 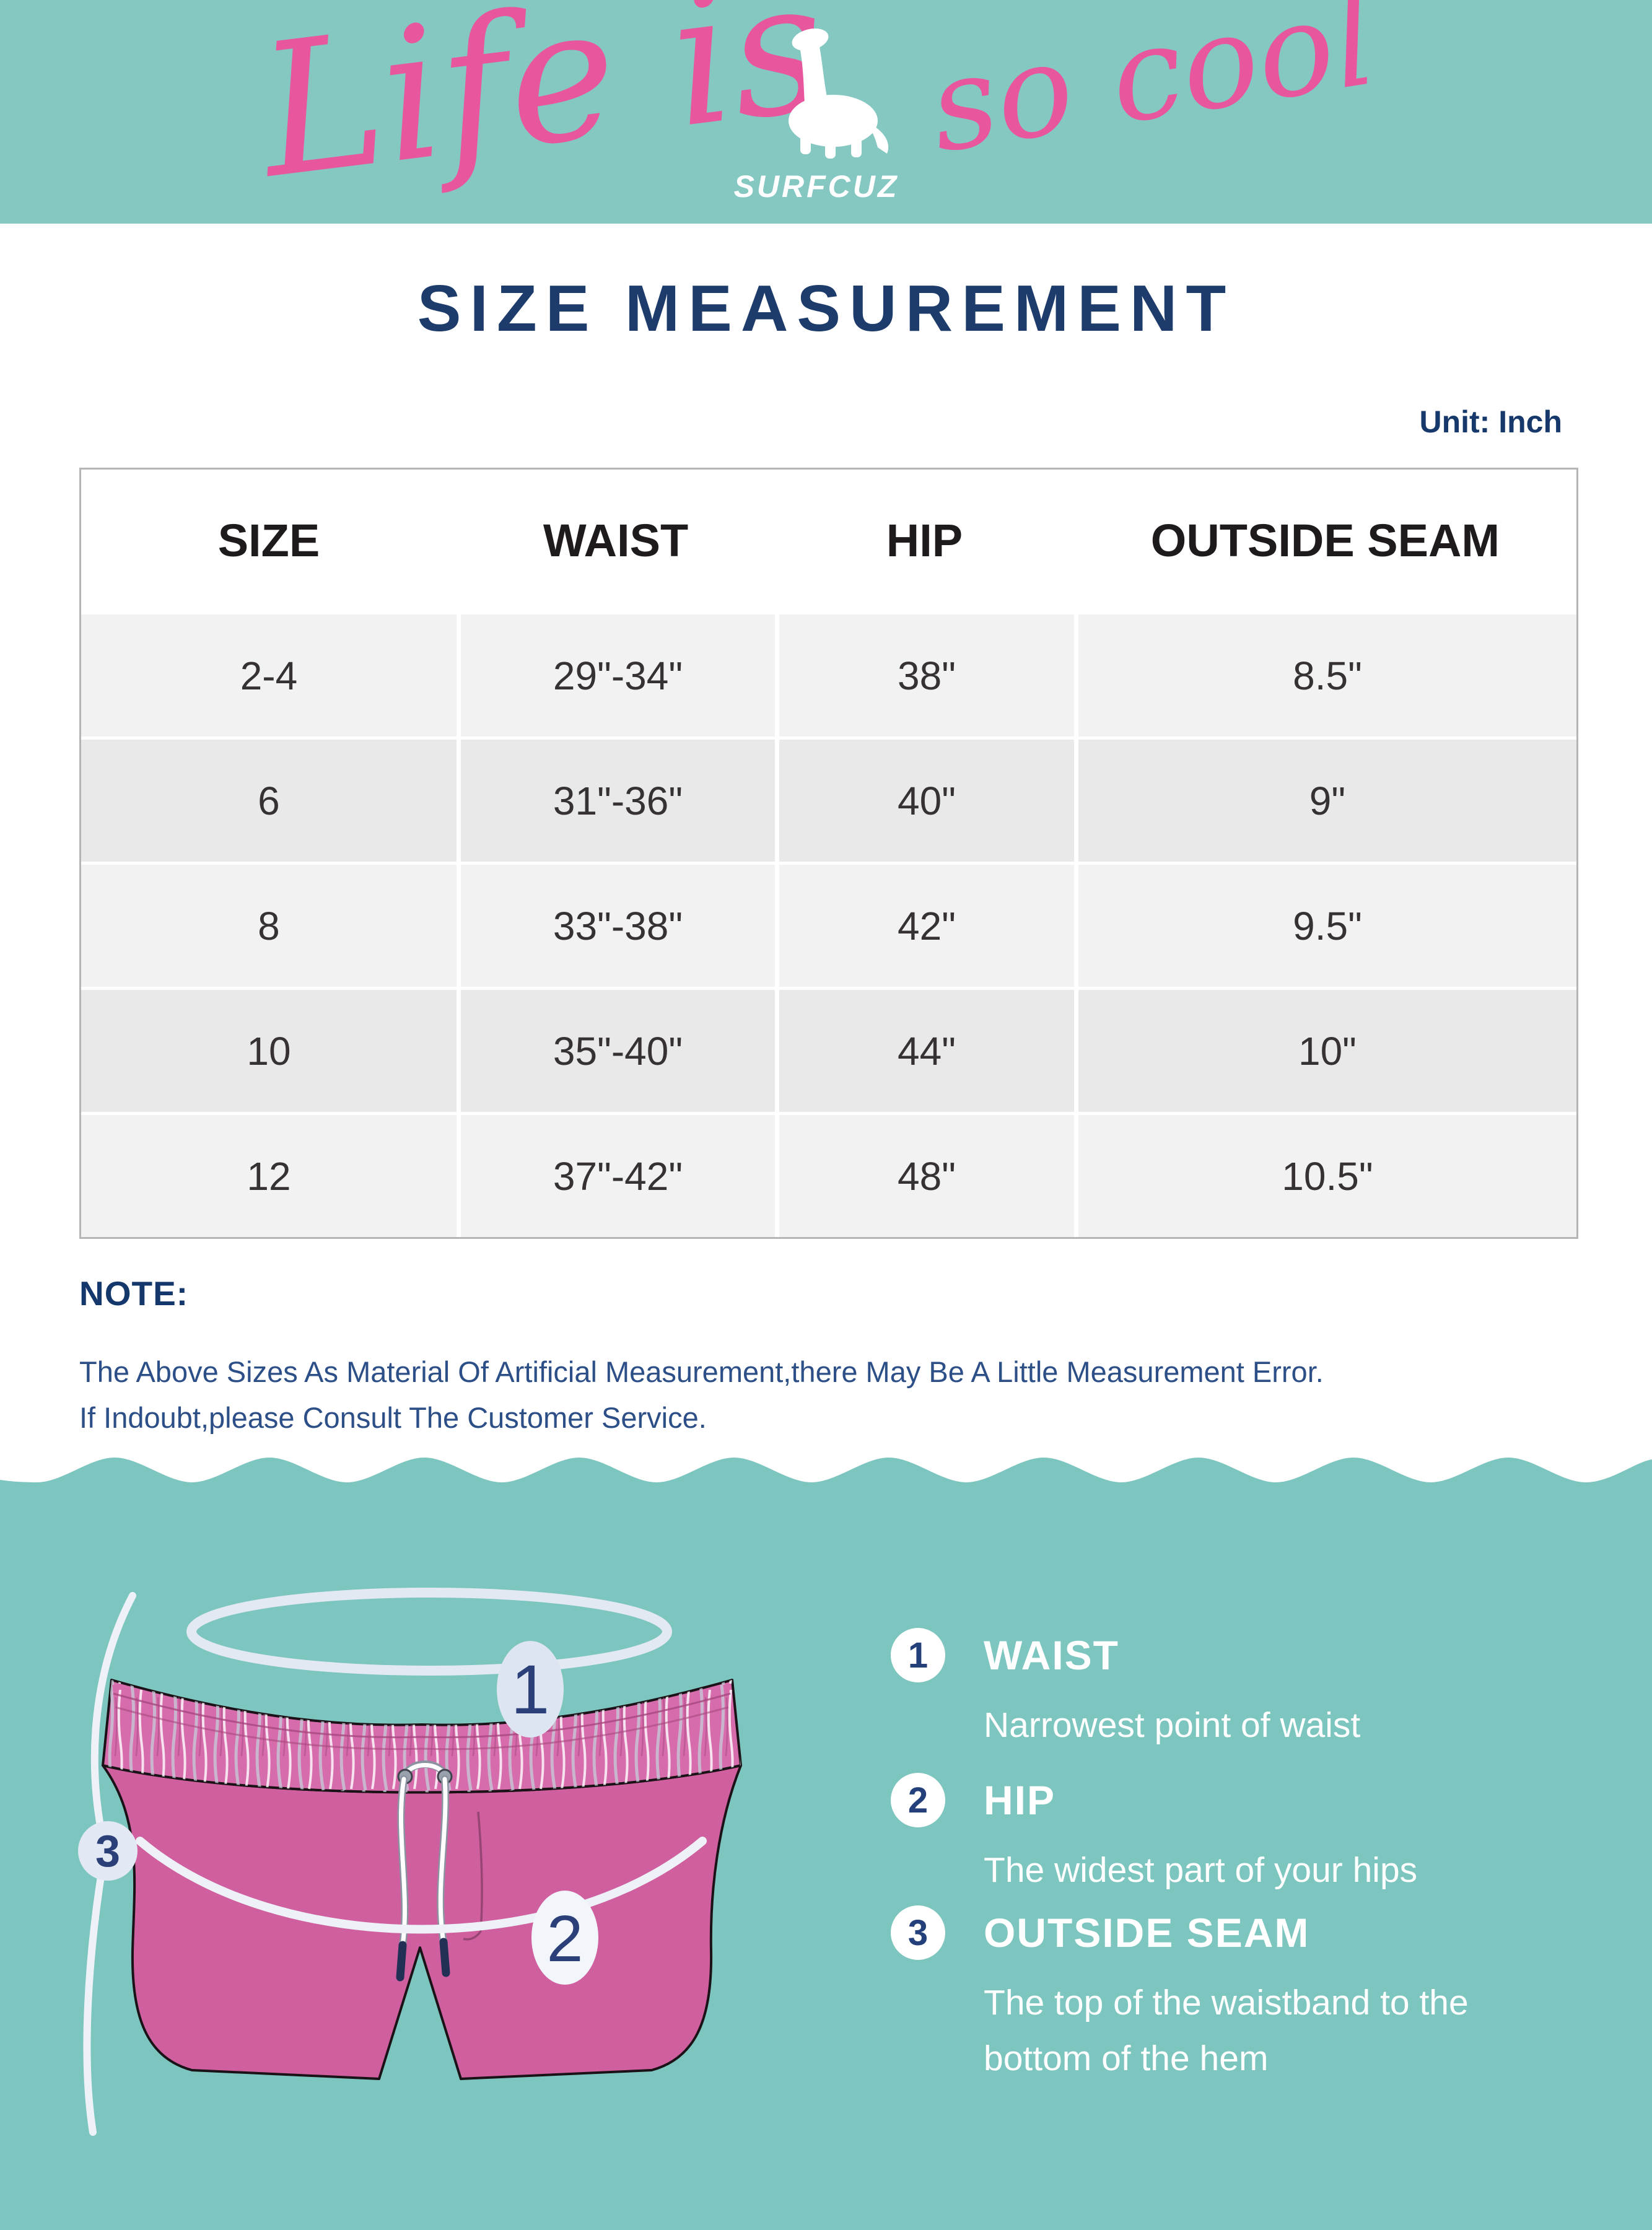 I want to click on legend-title-outside-seam: OUTSIDE SEAM, so click(x=1147, y=1933).